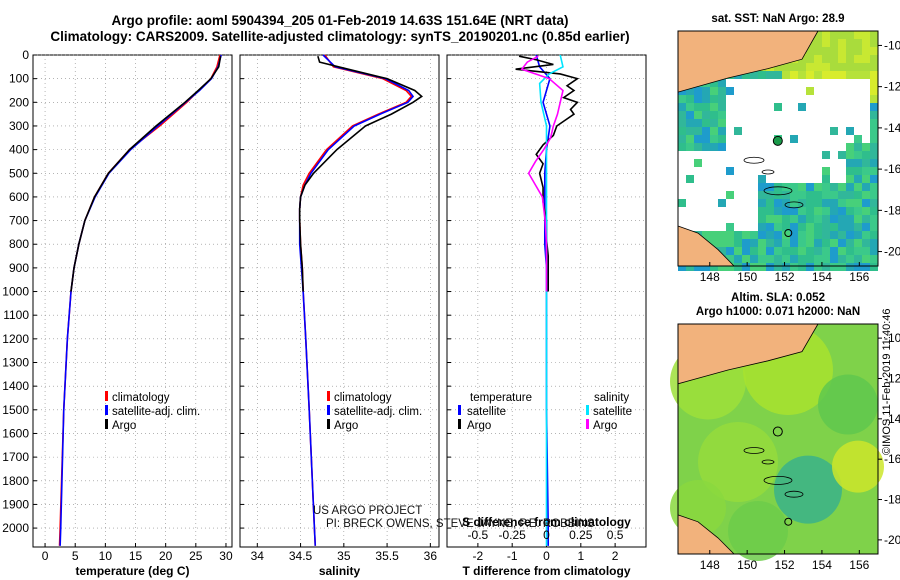  Describe the element at coordinates (19, 150) in the screenshot. I see `depth-tick-label: 400` at that location.